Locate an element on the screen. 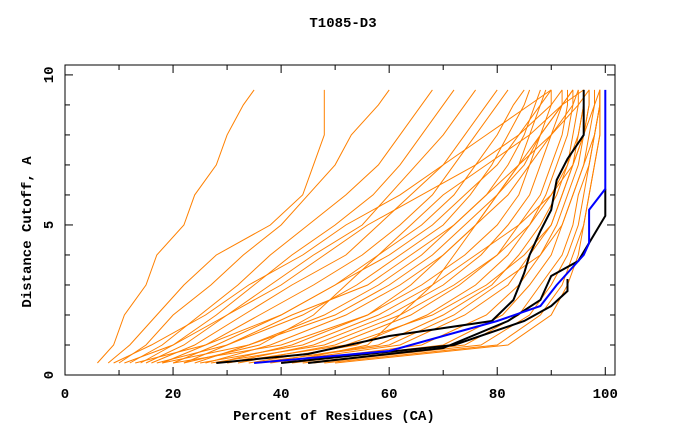 The image size is (680, 440). x-tick-label: 100 is located at coordinates (605, 395).